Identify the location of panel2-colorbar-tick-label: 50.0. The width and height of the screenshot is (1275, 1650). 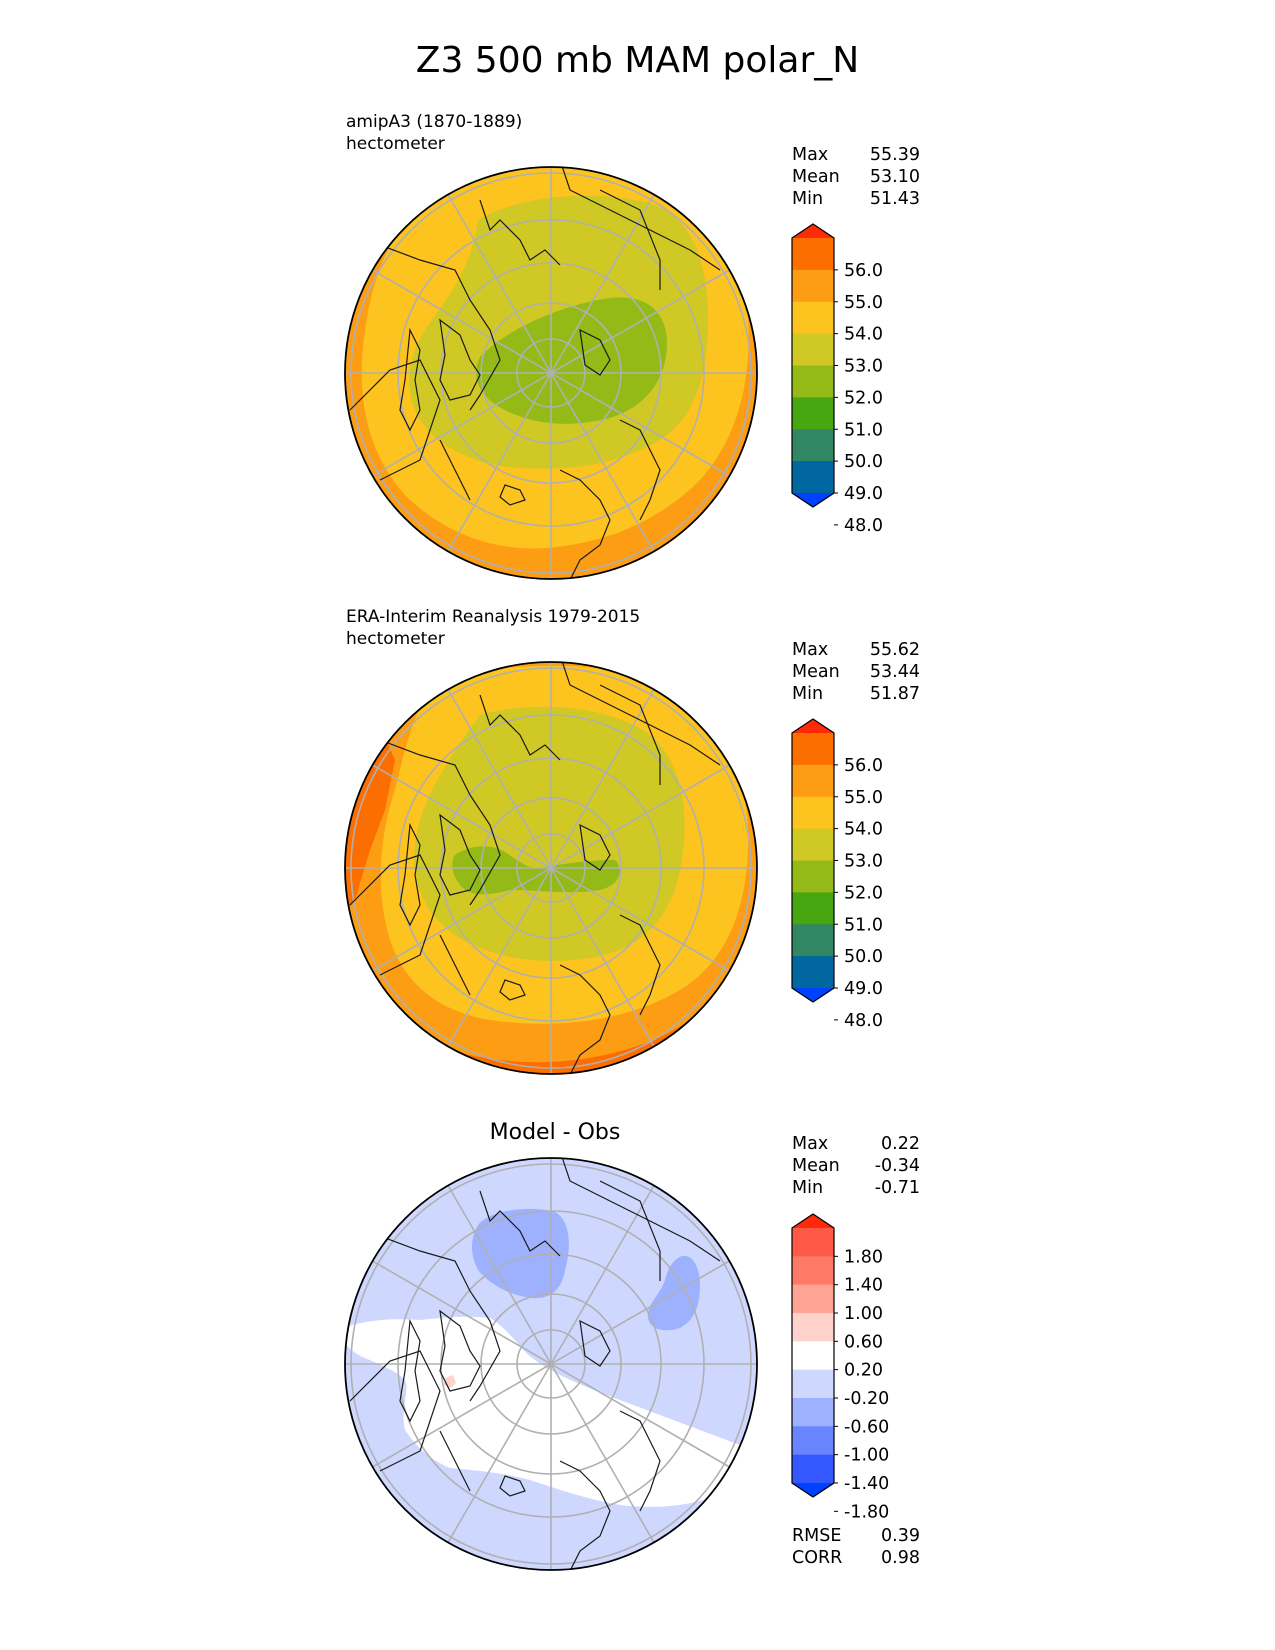
(863, 957).